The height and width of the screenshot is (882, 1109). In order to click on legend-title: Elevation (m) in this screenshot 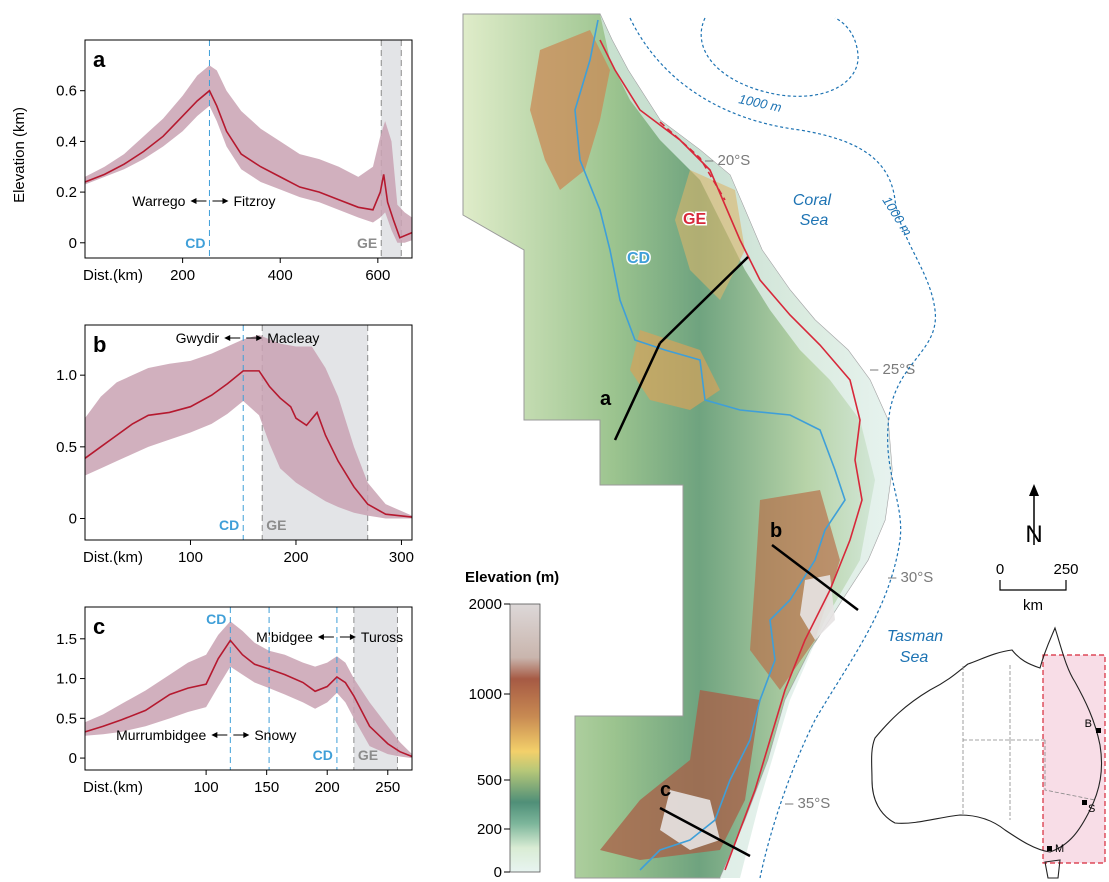, I will do `click(512, 577)`.